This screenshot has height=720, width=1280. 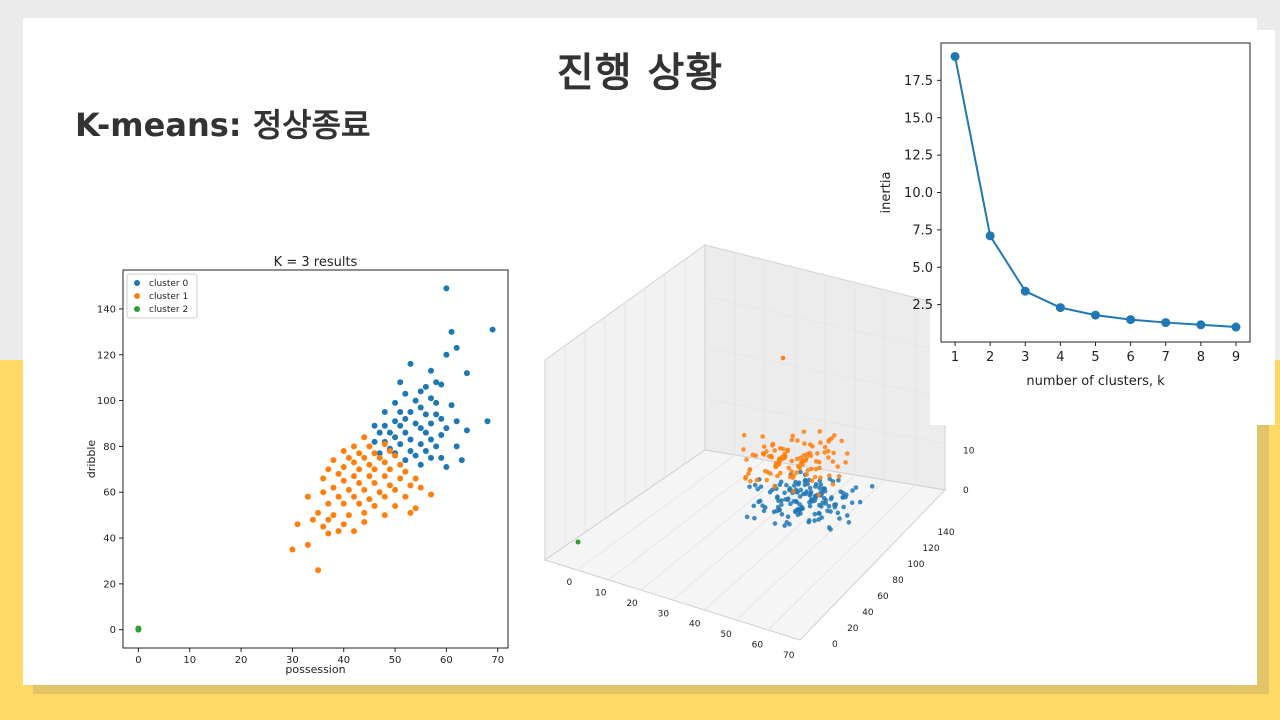 I want to click on y-tick-label: 140, so click(x=106, y=309).